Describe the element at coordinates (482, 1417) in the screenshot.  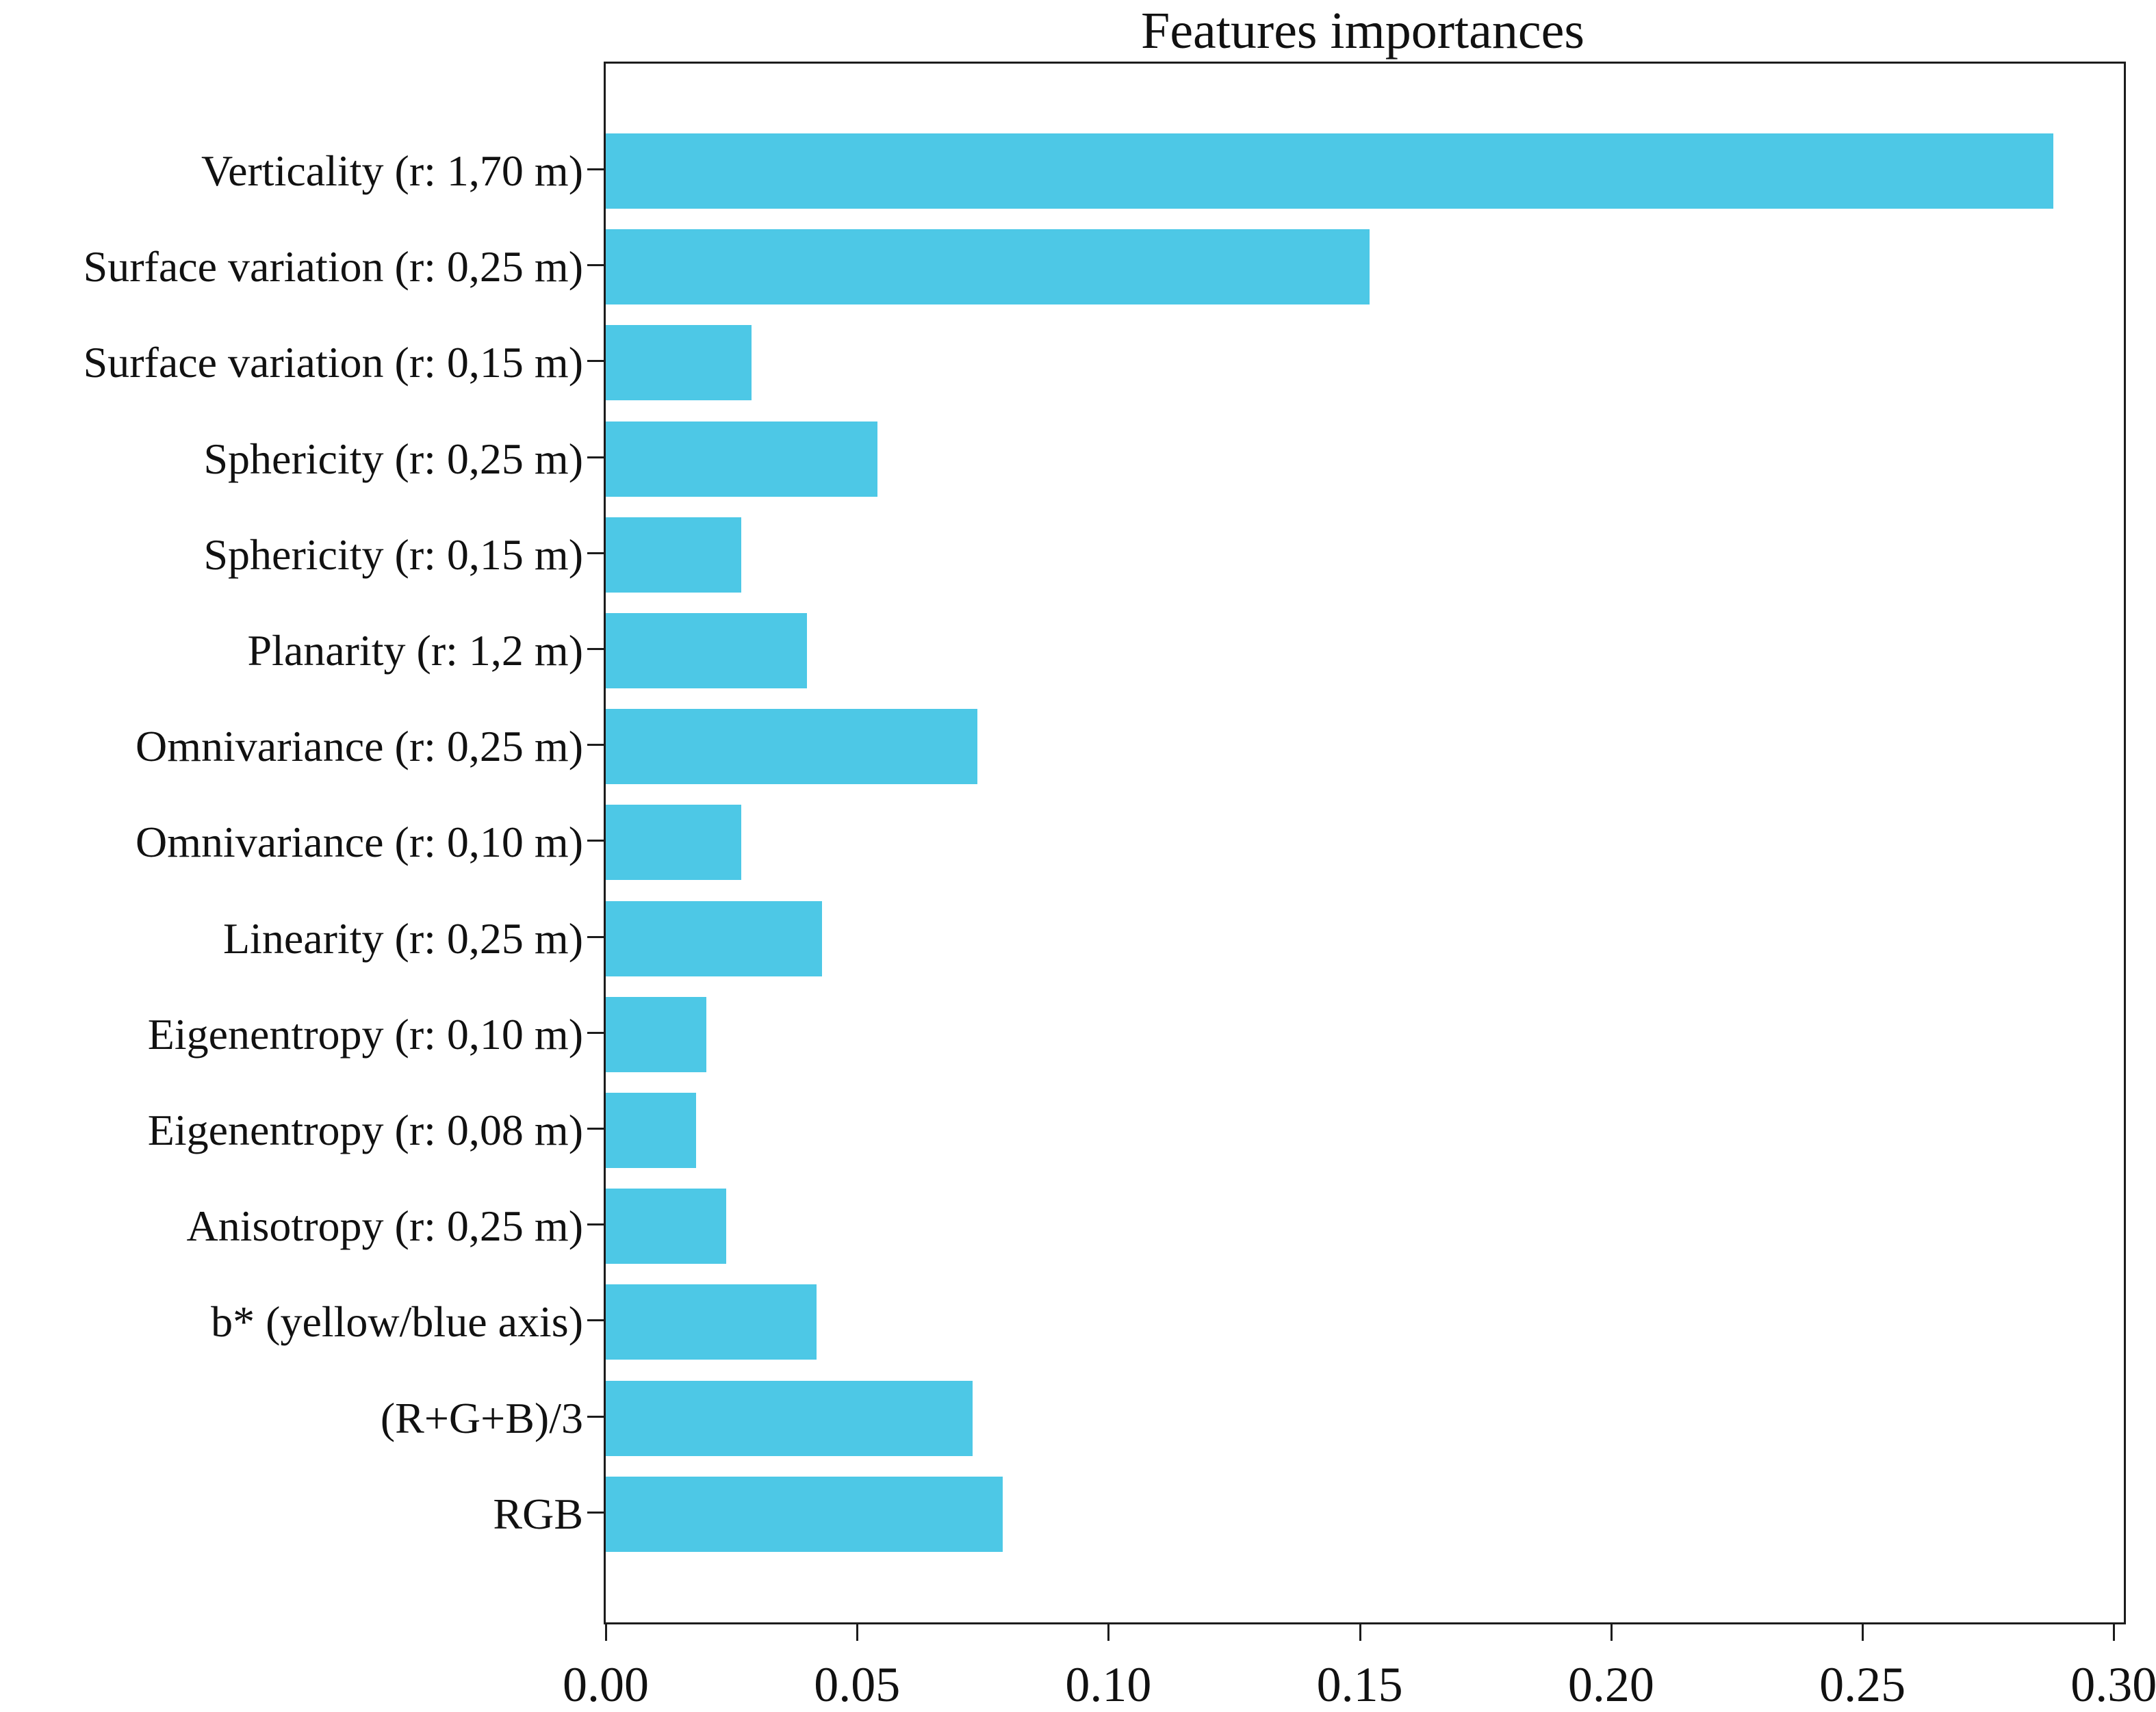
I see `y-tick-label: (R+G+B)/3` at that location.